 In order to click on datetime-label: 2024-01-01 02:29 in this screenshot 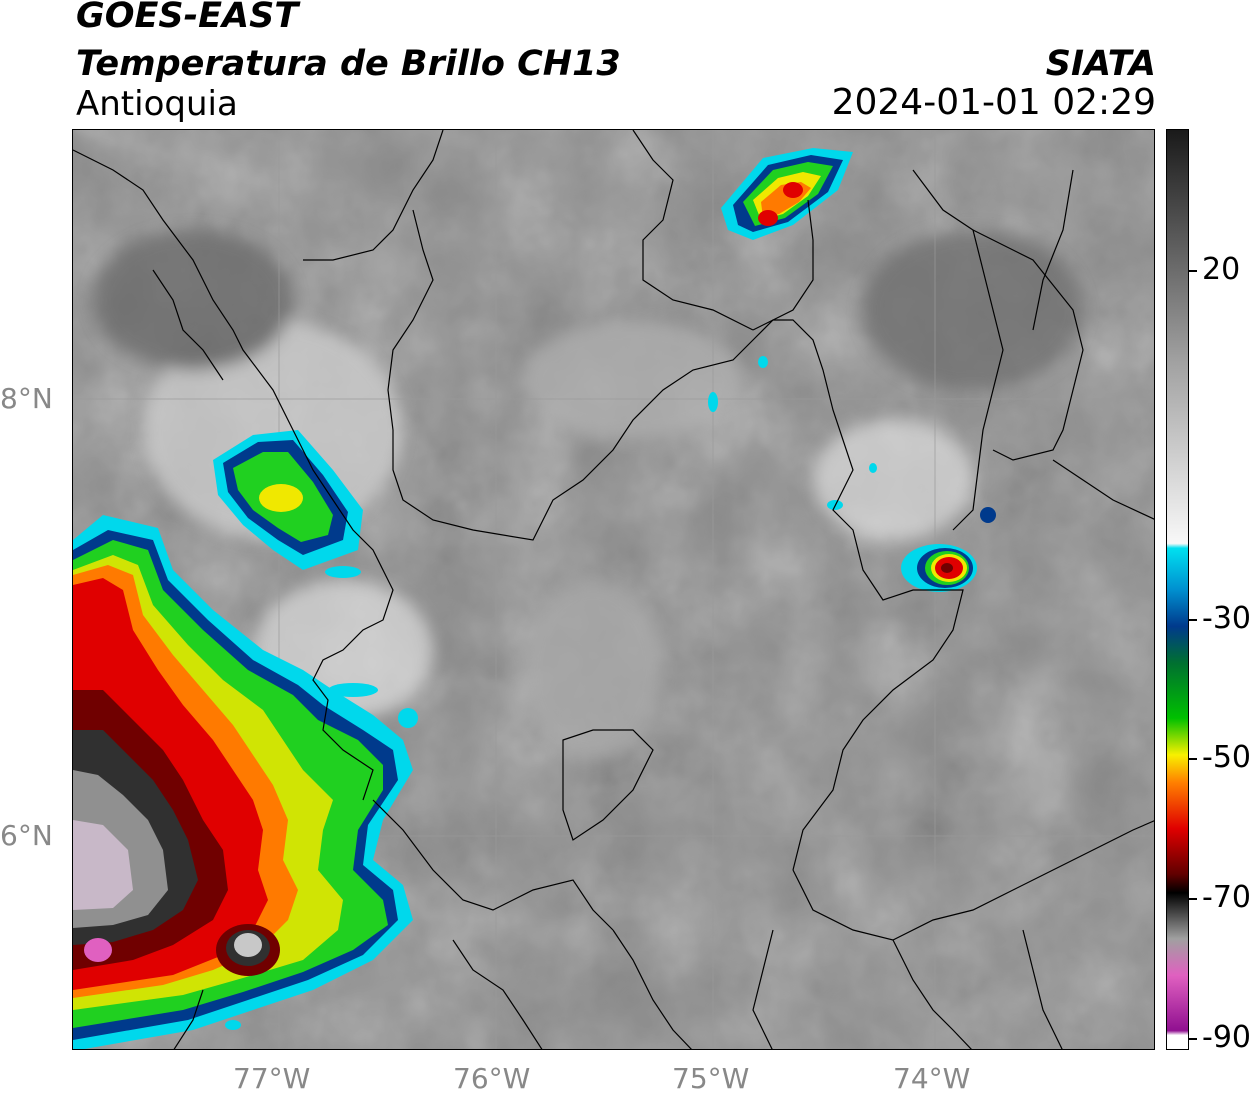, I will do `click(993, 102)`.